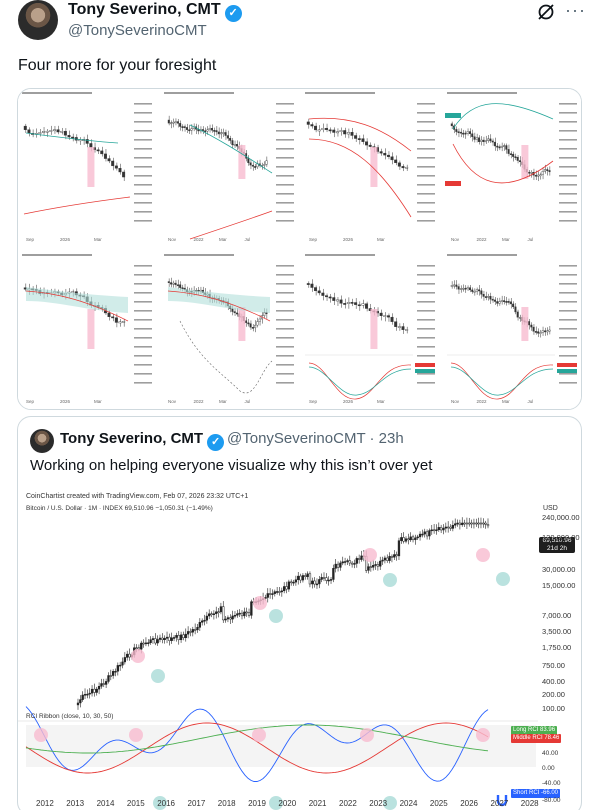  I want to click on author-name: Tony Severino, CMT ✓, so click(155, 11).